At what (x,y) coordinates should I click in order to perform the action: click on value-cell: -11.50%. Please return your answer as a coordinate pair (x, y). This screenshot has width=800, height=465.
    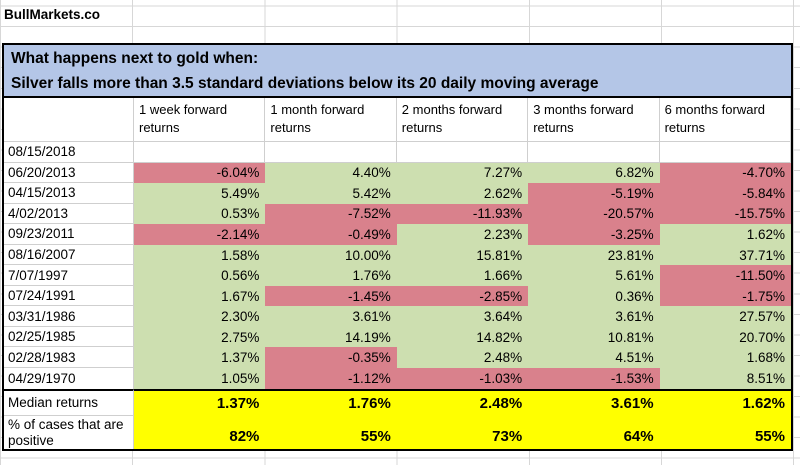
    Looking at the image, I should click on (725, 275).